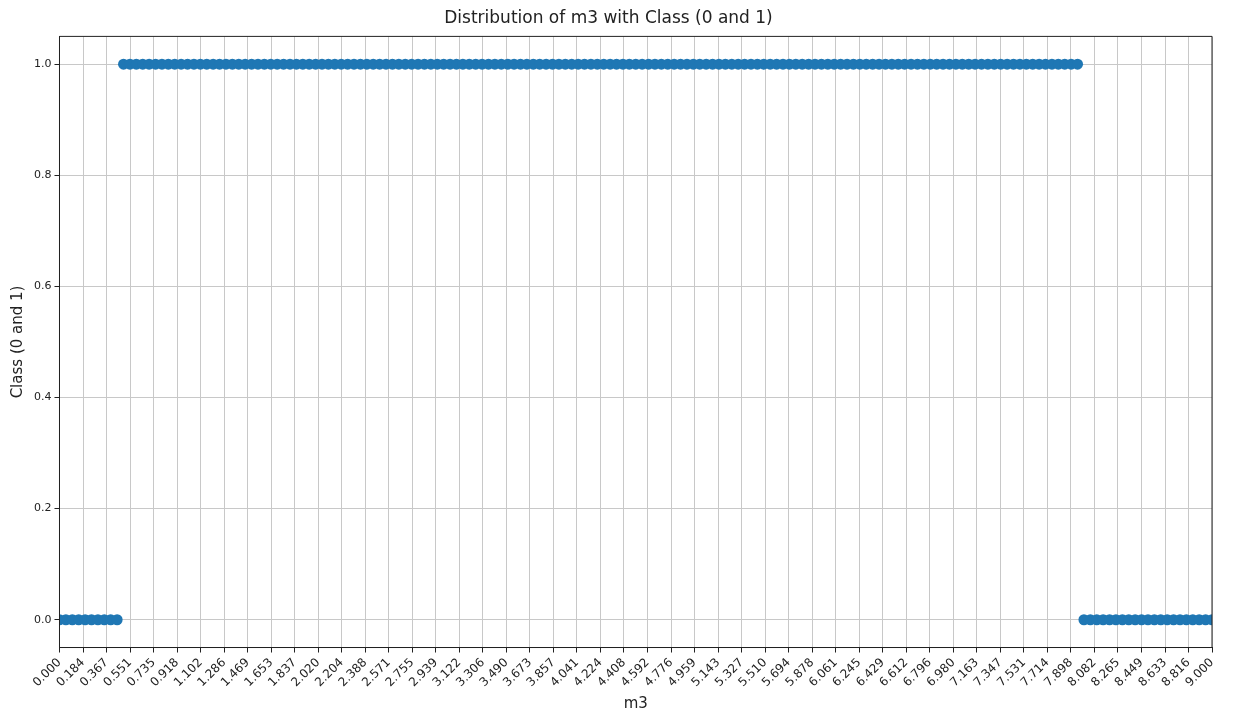 The image size is (1236, 719). I want to click on y-tick-label: 0.8, so click(42, 175).